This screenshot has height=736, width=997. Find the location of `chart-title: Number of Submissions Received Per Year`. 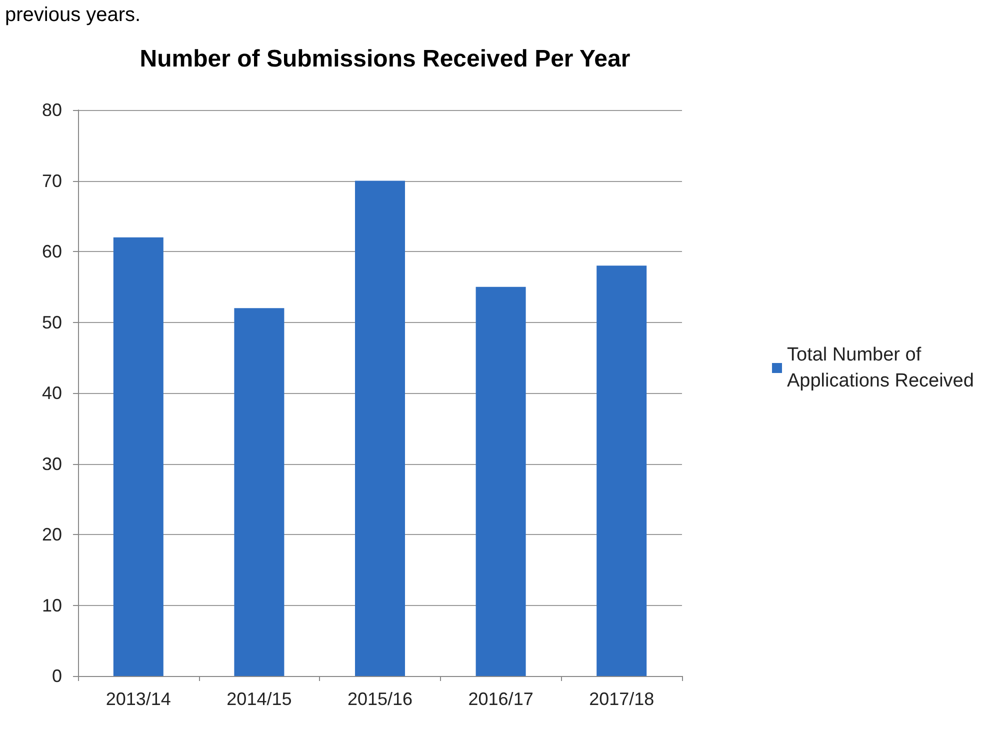

chart-title: Number of Submissions Received Per Year is located at coordinates (385, 59).